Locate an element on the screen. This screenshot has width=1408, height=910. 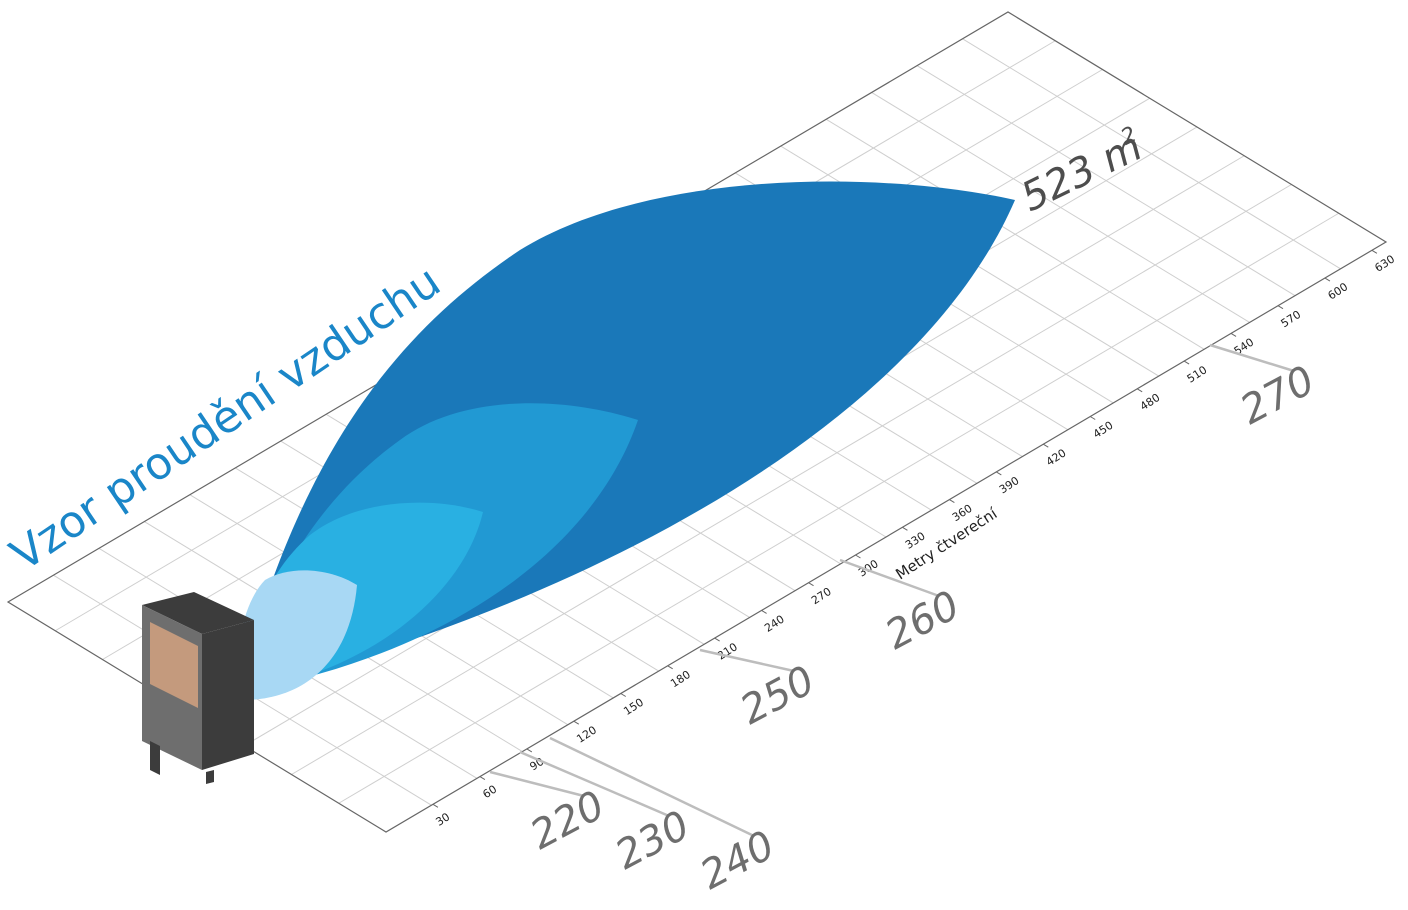
axis-tick-label: 120 is located at coordinates (586, 734).